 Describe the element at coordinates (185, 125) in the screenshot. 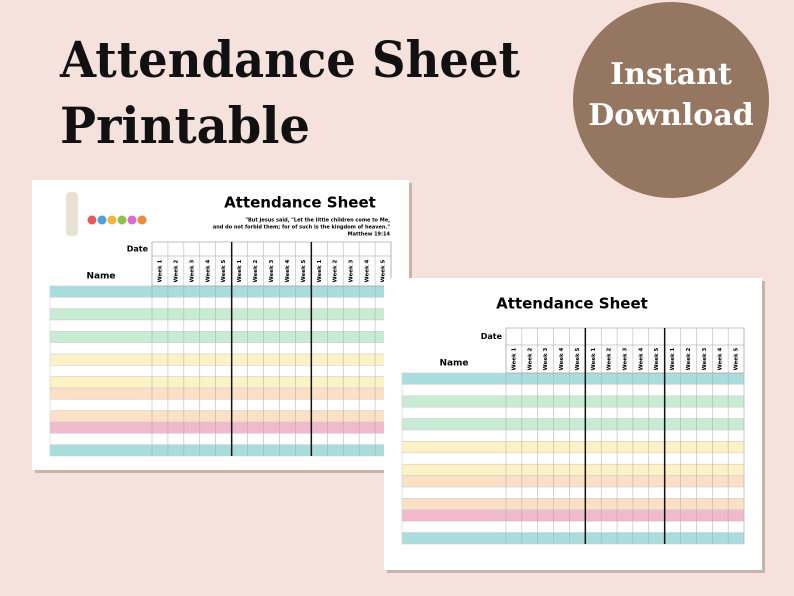

I see `headline: Printable` at that location.